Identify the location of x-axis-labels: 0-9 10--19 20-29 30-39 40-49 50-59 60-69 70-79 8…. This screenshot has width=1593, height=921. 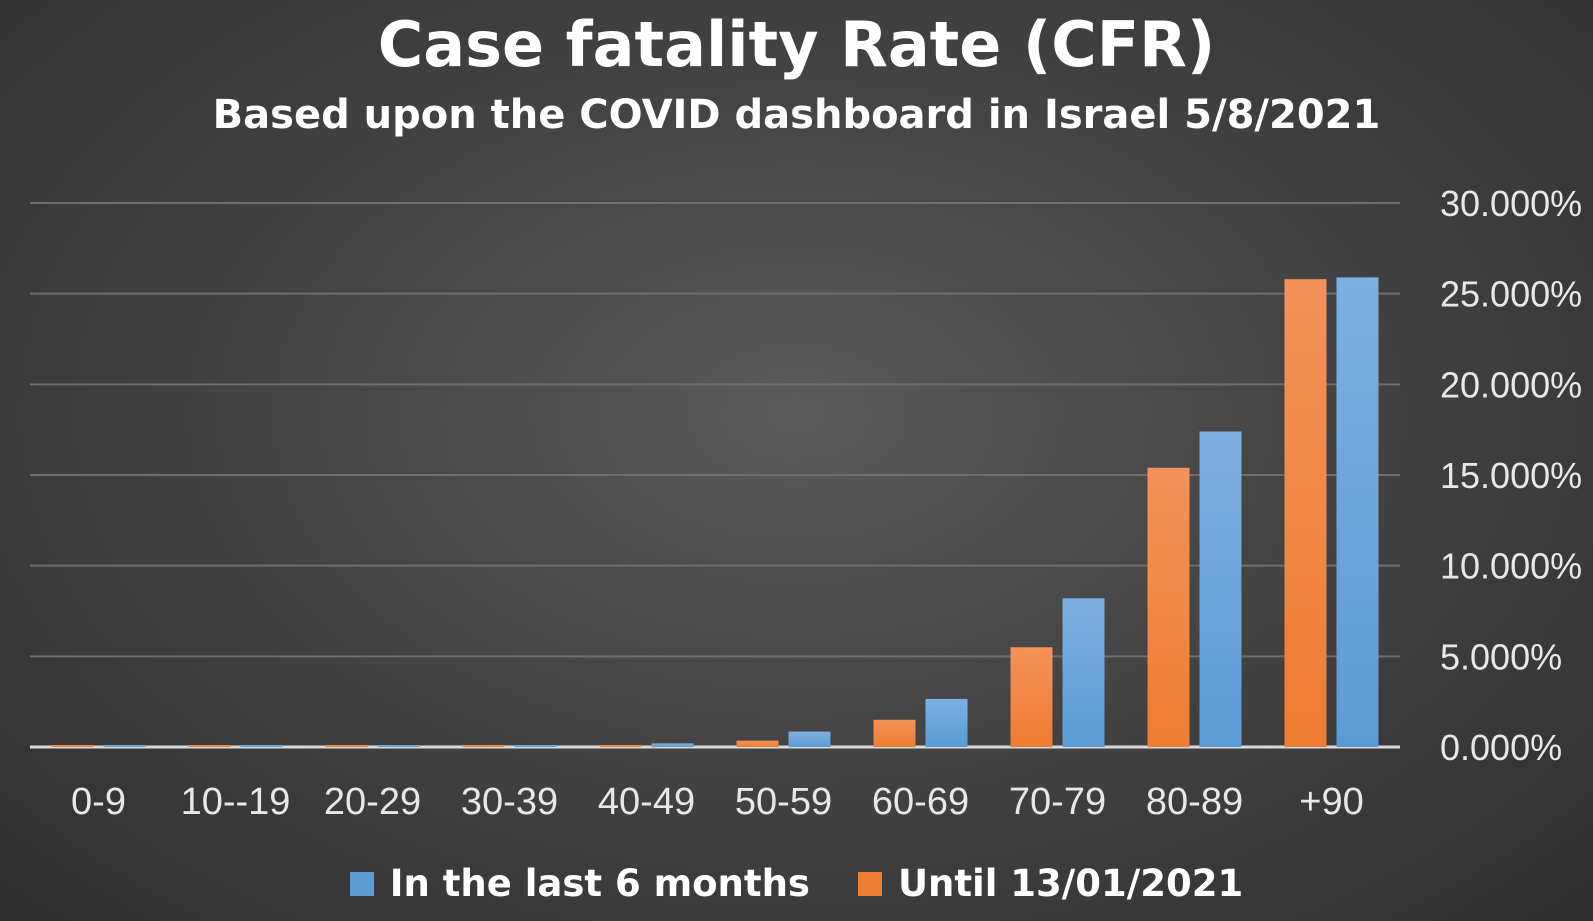
(717, 802).